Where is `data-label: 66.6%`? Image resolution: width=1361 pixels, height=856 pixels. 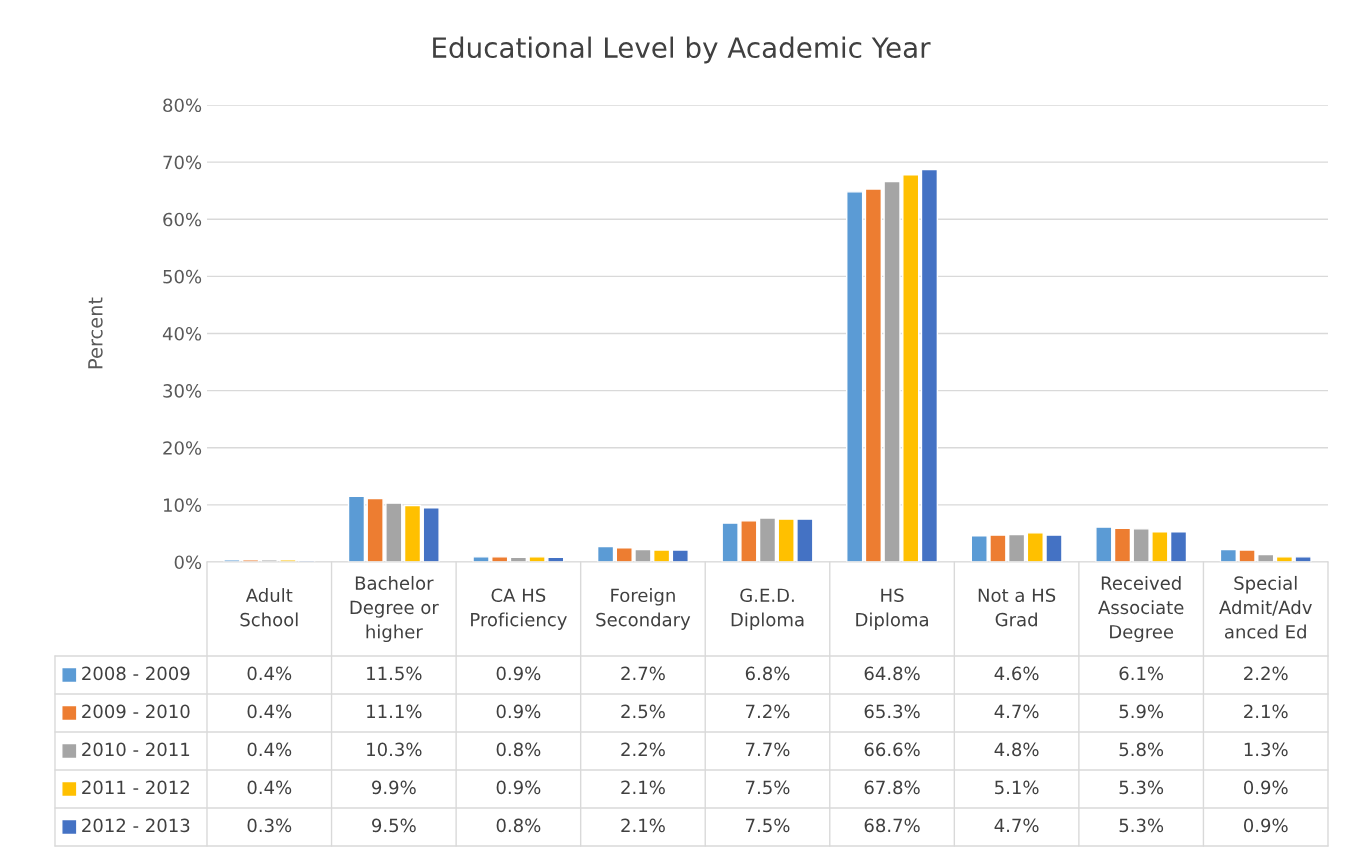 data-label: 66.6% is located at coordinates (892, 749).